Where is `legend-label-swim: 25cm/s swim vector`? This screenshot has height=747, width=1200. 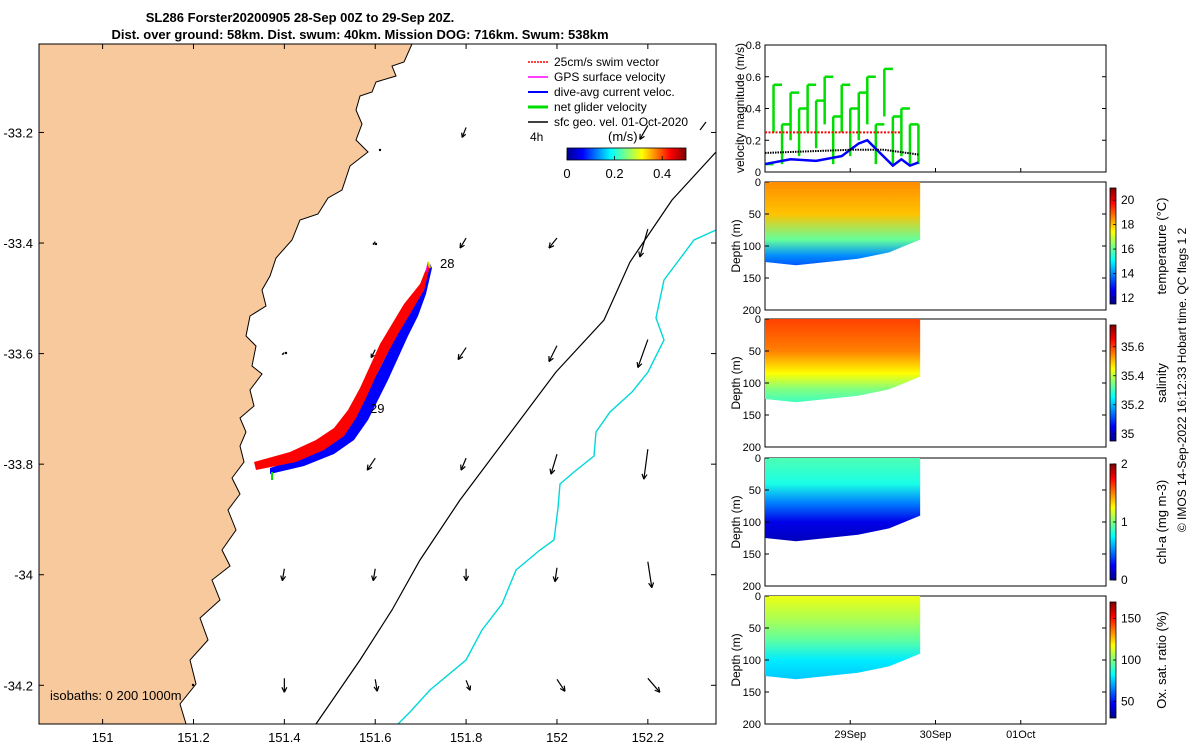
legend-label-swim: 25cm/s swim vector is located at coordinates (606, 62).